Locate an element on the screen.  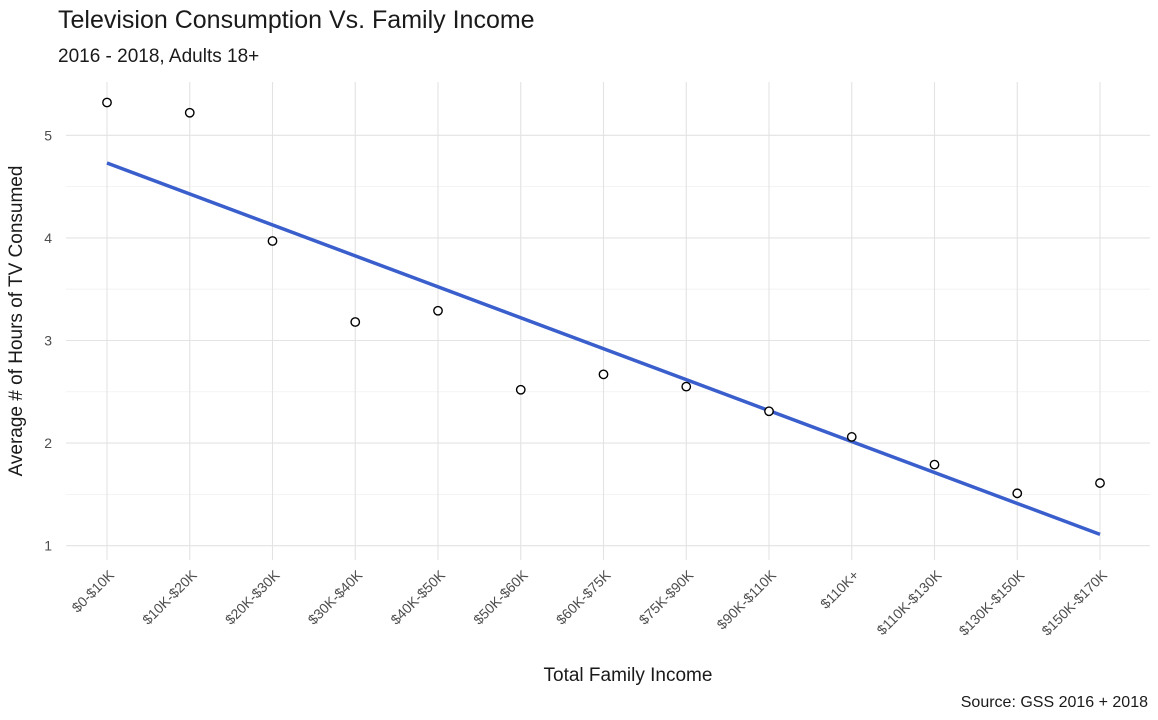
x-tick-label: $75K-$90K is located at coordinates (666, 596).